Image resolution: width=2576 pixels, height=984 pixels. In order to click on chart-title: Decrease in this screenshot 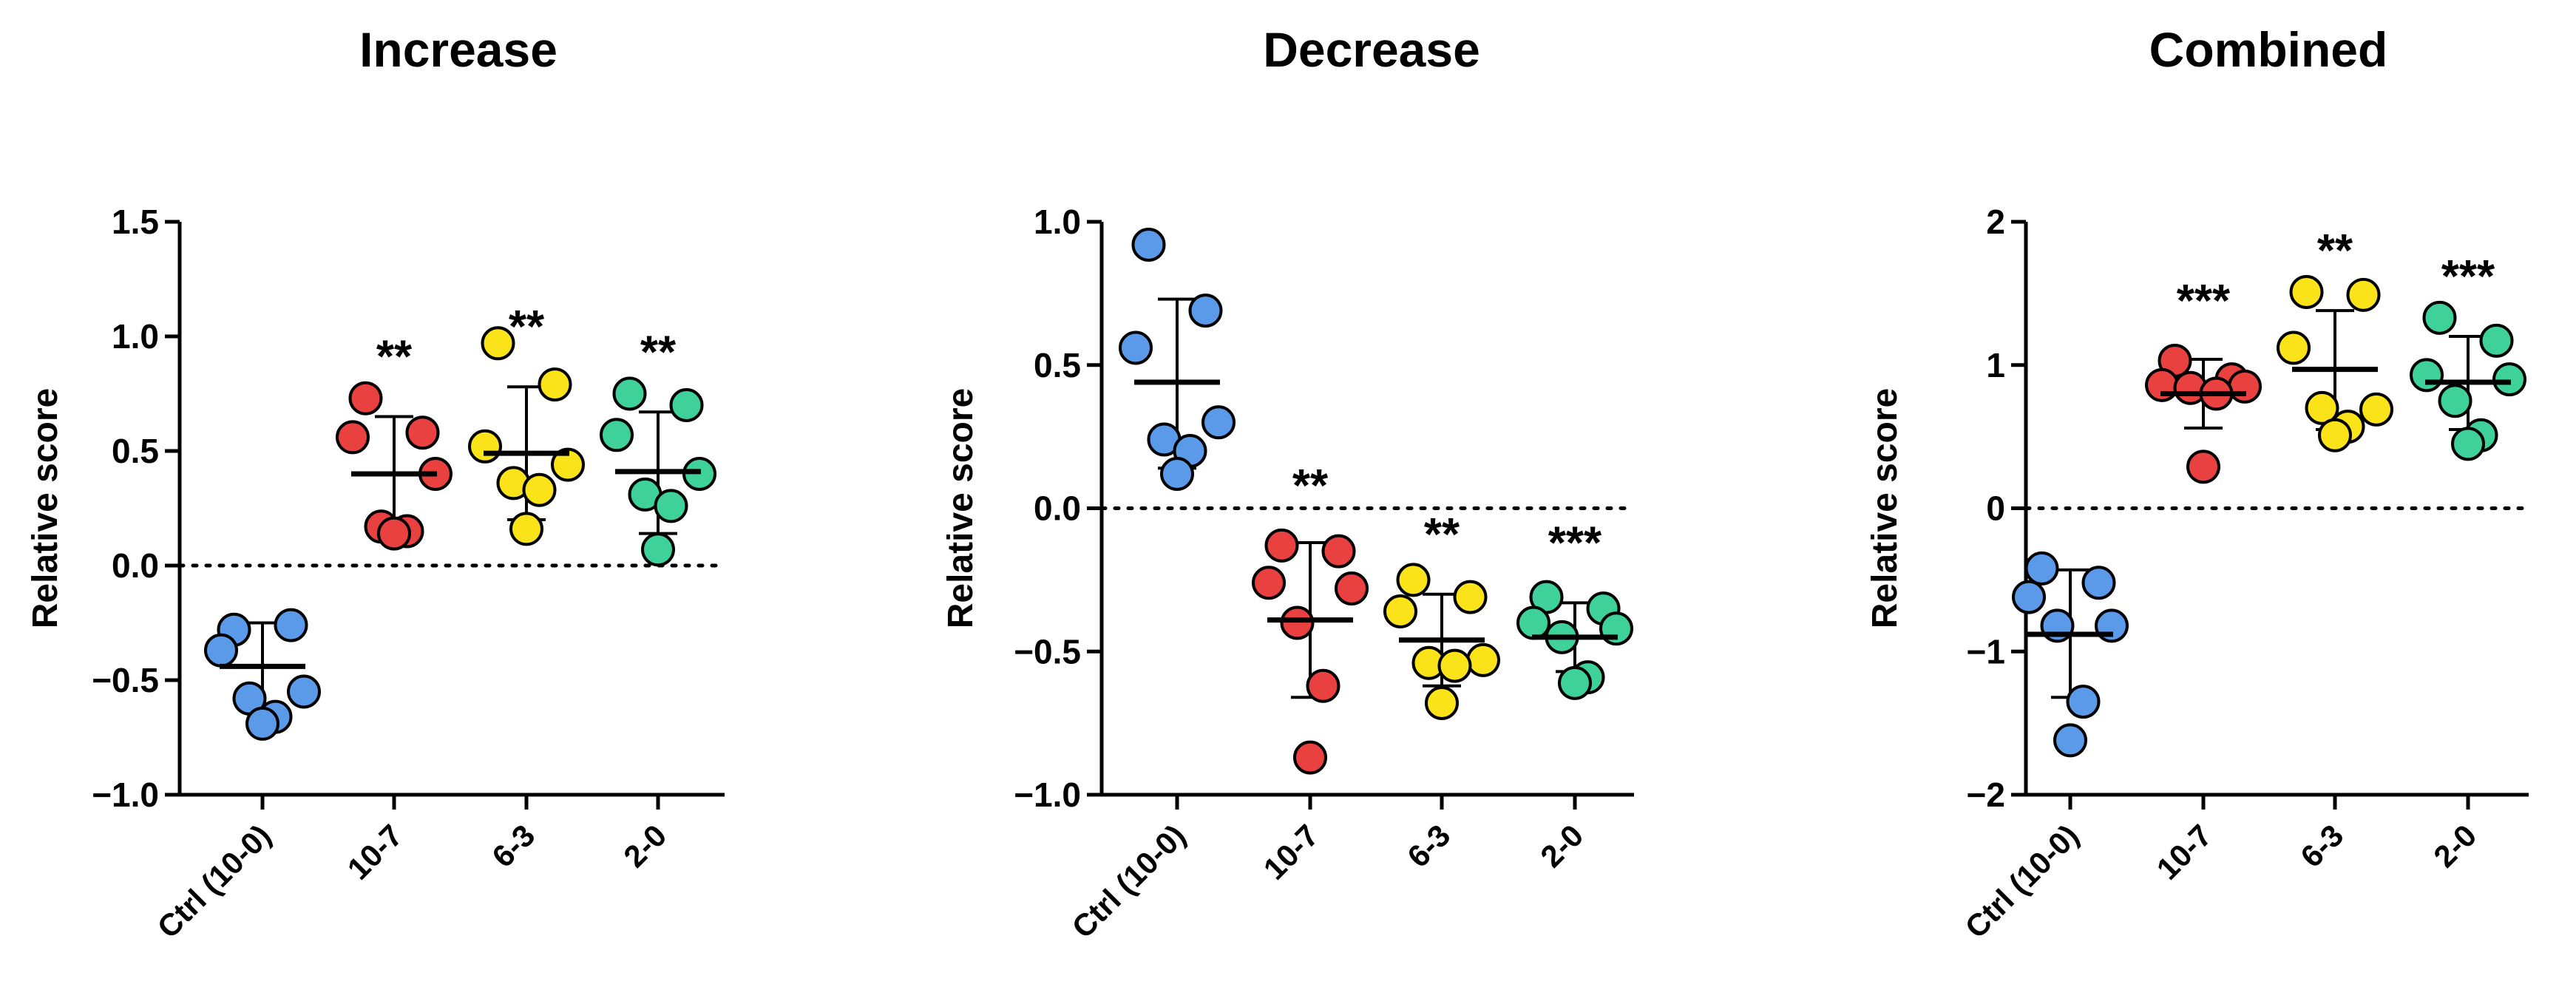, I will do `click(1371, 49)`.